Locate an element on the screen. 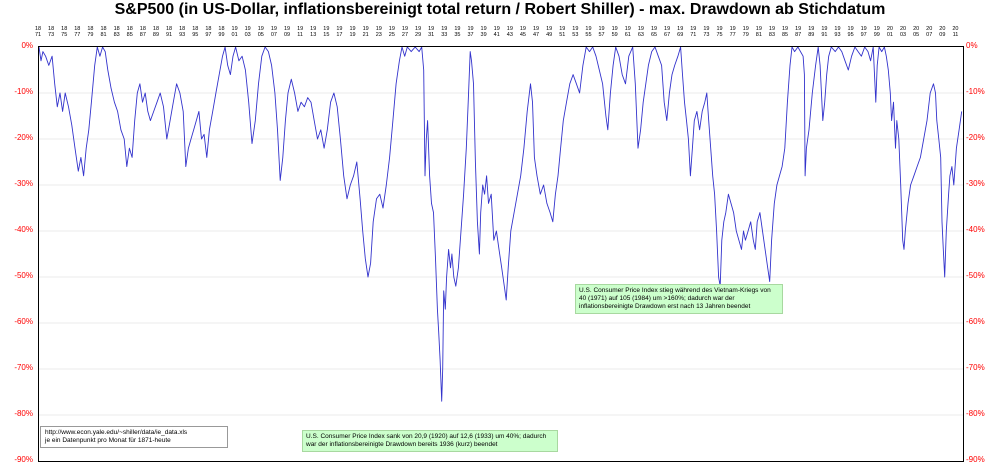 The image size is (1000, 476). x-tick-label: 18 71 is located at coordinates (38, 32).